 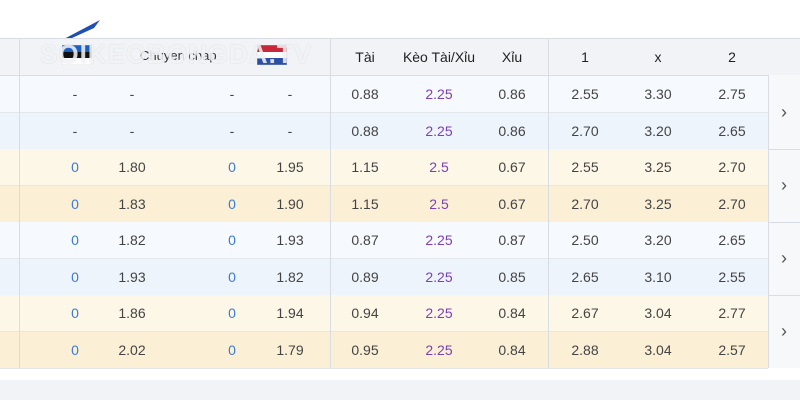 What do you see at coordinates (384, 313) in the screenshot?
I see `table-row: 0 1.86 0 1.94 0.94 2.25 0.84 2.67 3.04 2.77` at bounding box center [384, 313].